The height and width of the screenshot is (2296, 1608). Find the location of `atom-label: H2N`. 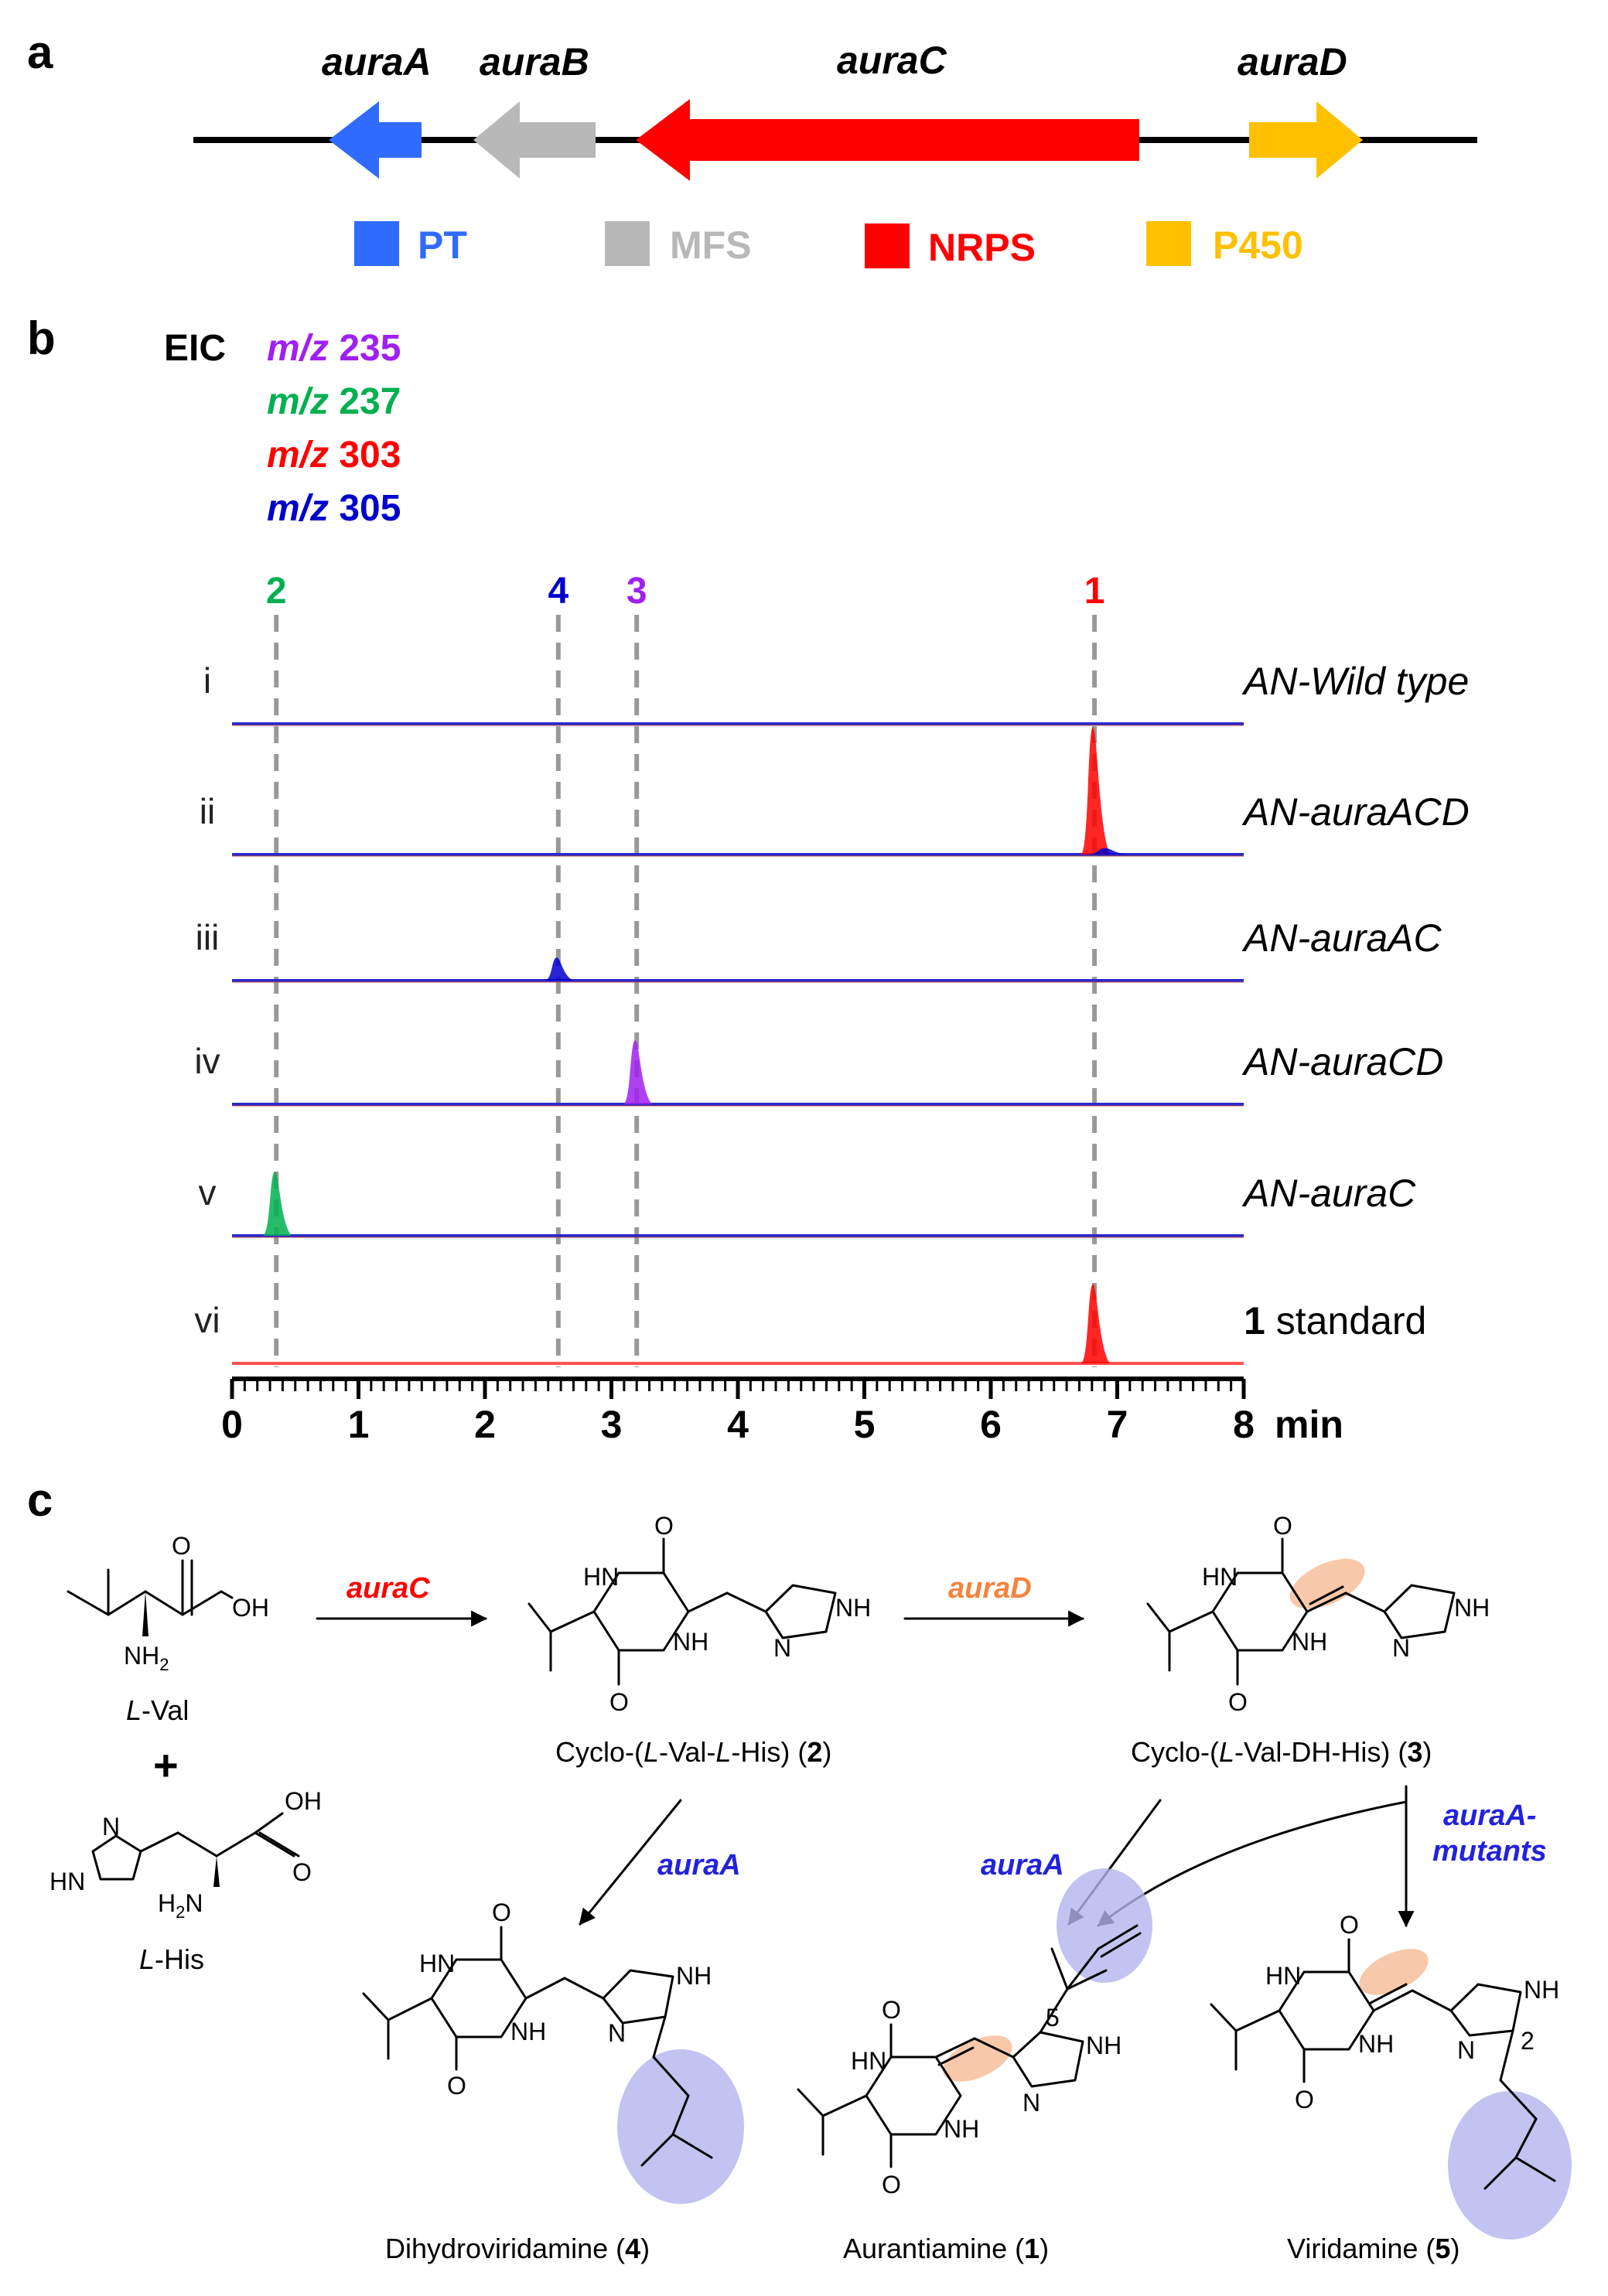

atom-label: H2N is located at coordinates (181, 1905).